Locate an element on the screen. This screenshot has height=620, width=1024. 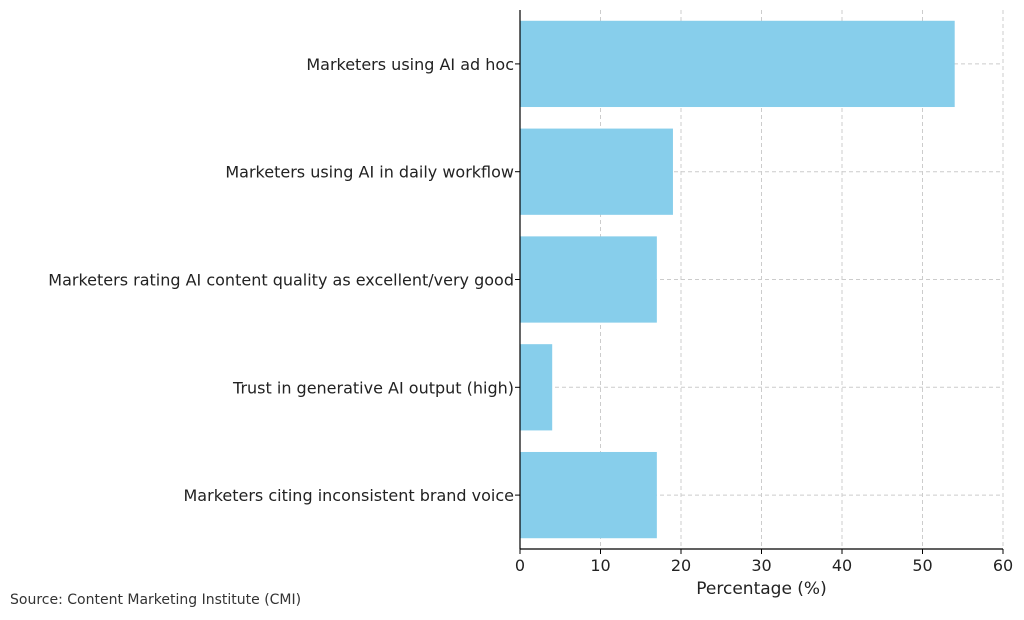
x-tick-label: 10 is located at coordinates (600, 565).